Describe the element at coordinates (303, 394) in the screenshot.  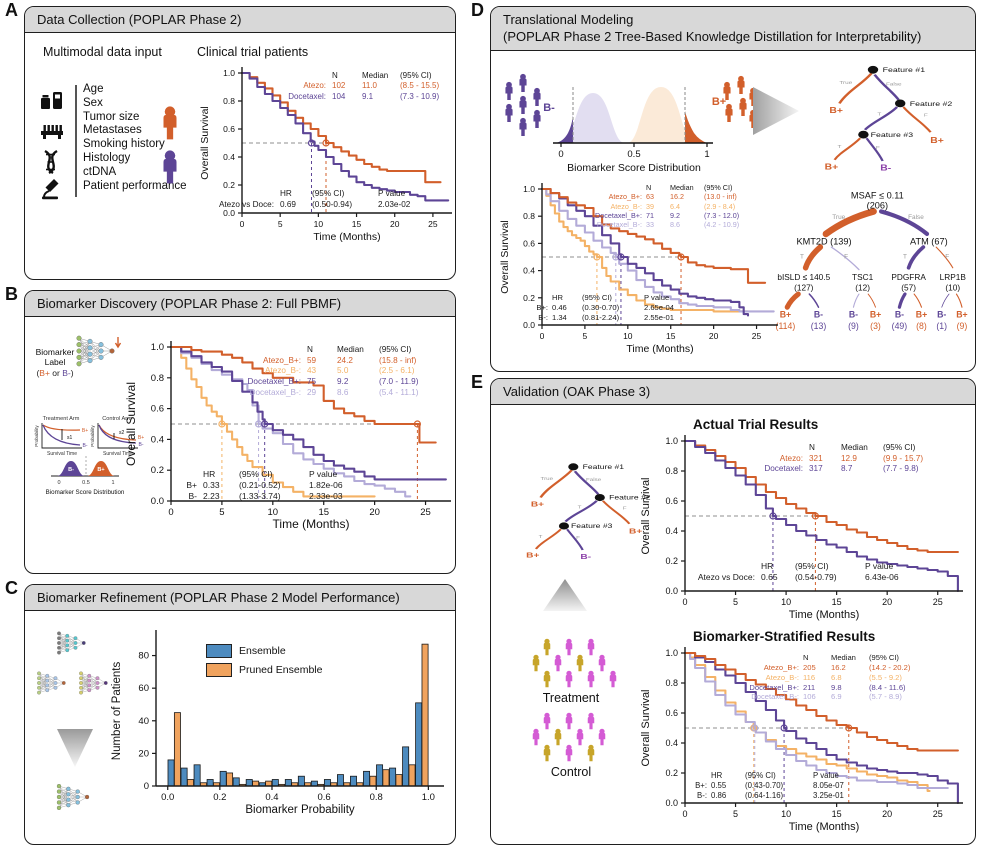
I see `km-curve-Atezo_B+` at that location.